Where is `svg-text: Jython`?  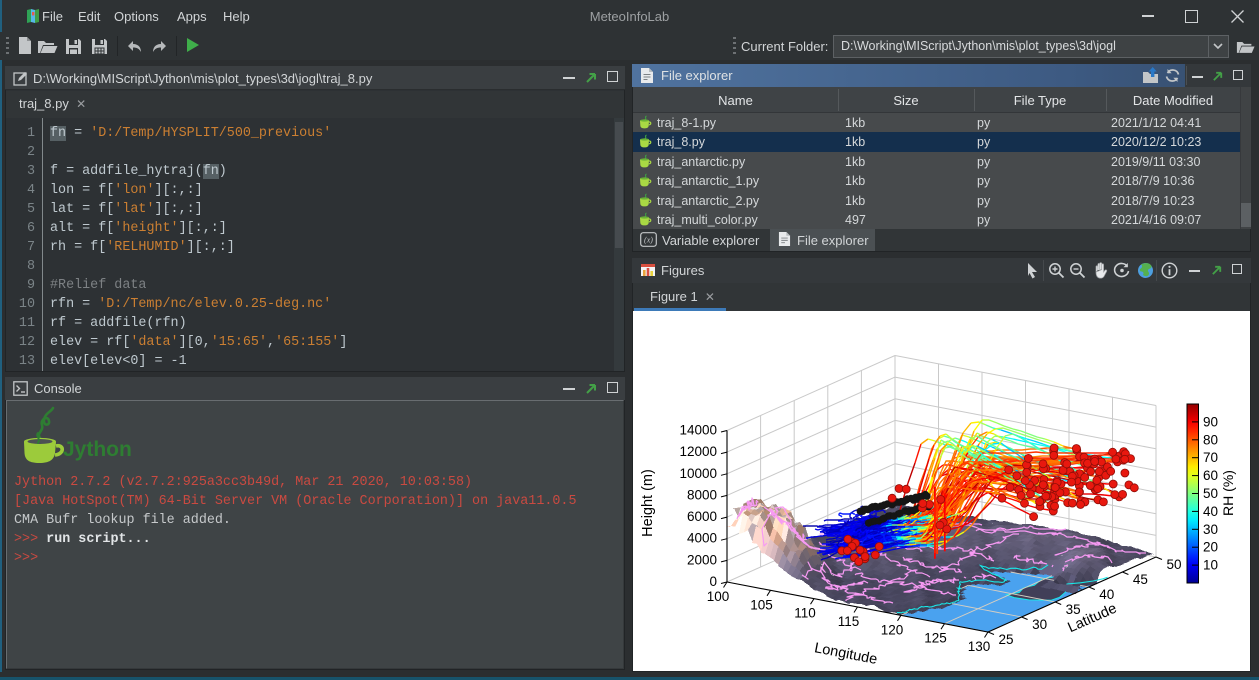 svg-text: Jython is located at coordinates (97, 449).